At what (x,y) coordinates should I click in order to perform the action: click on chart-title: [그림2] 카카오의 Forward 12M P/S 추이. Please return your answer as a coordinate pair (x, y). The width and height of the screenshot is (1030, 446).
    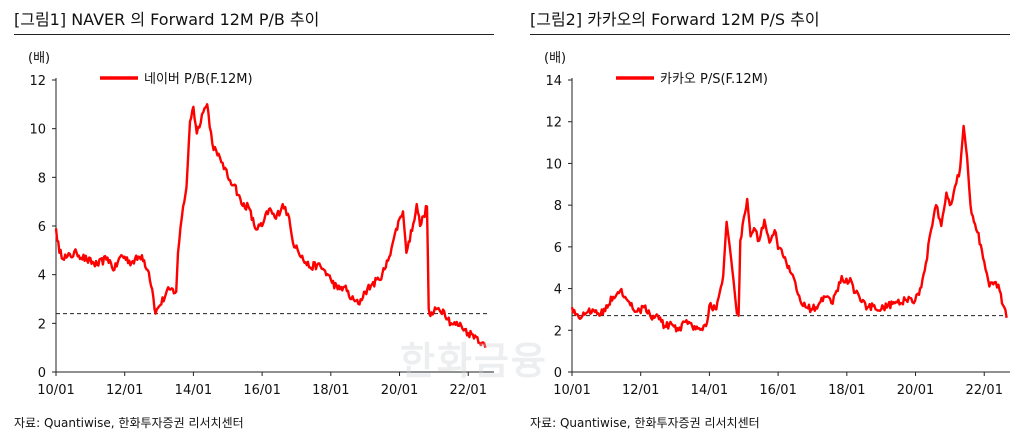
    Looking at the image, I should click on (675, 19).